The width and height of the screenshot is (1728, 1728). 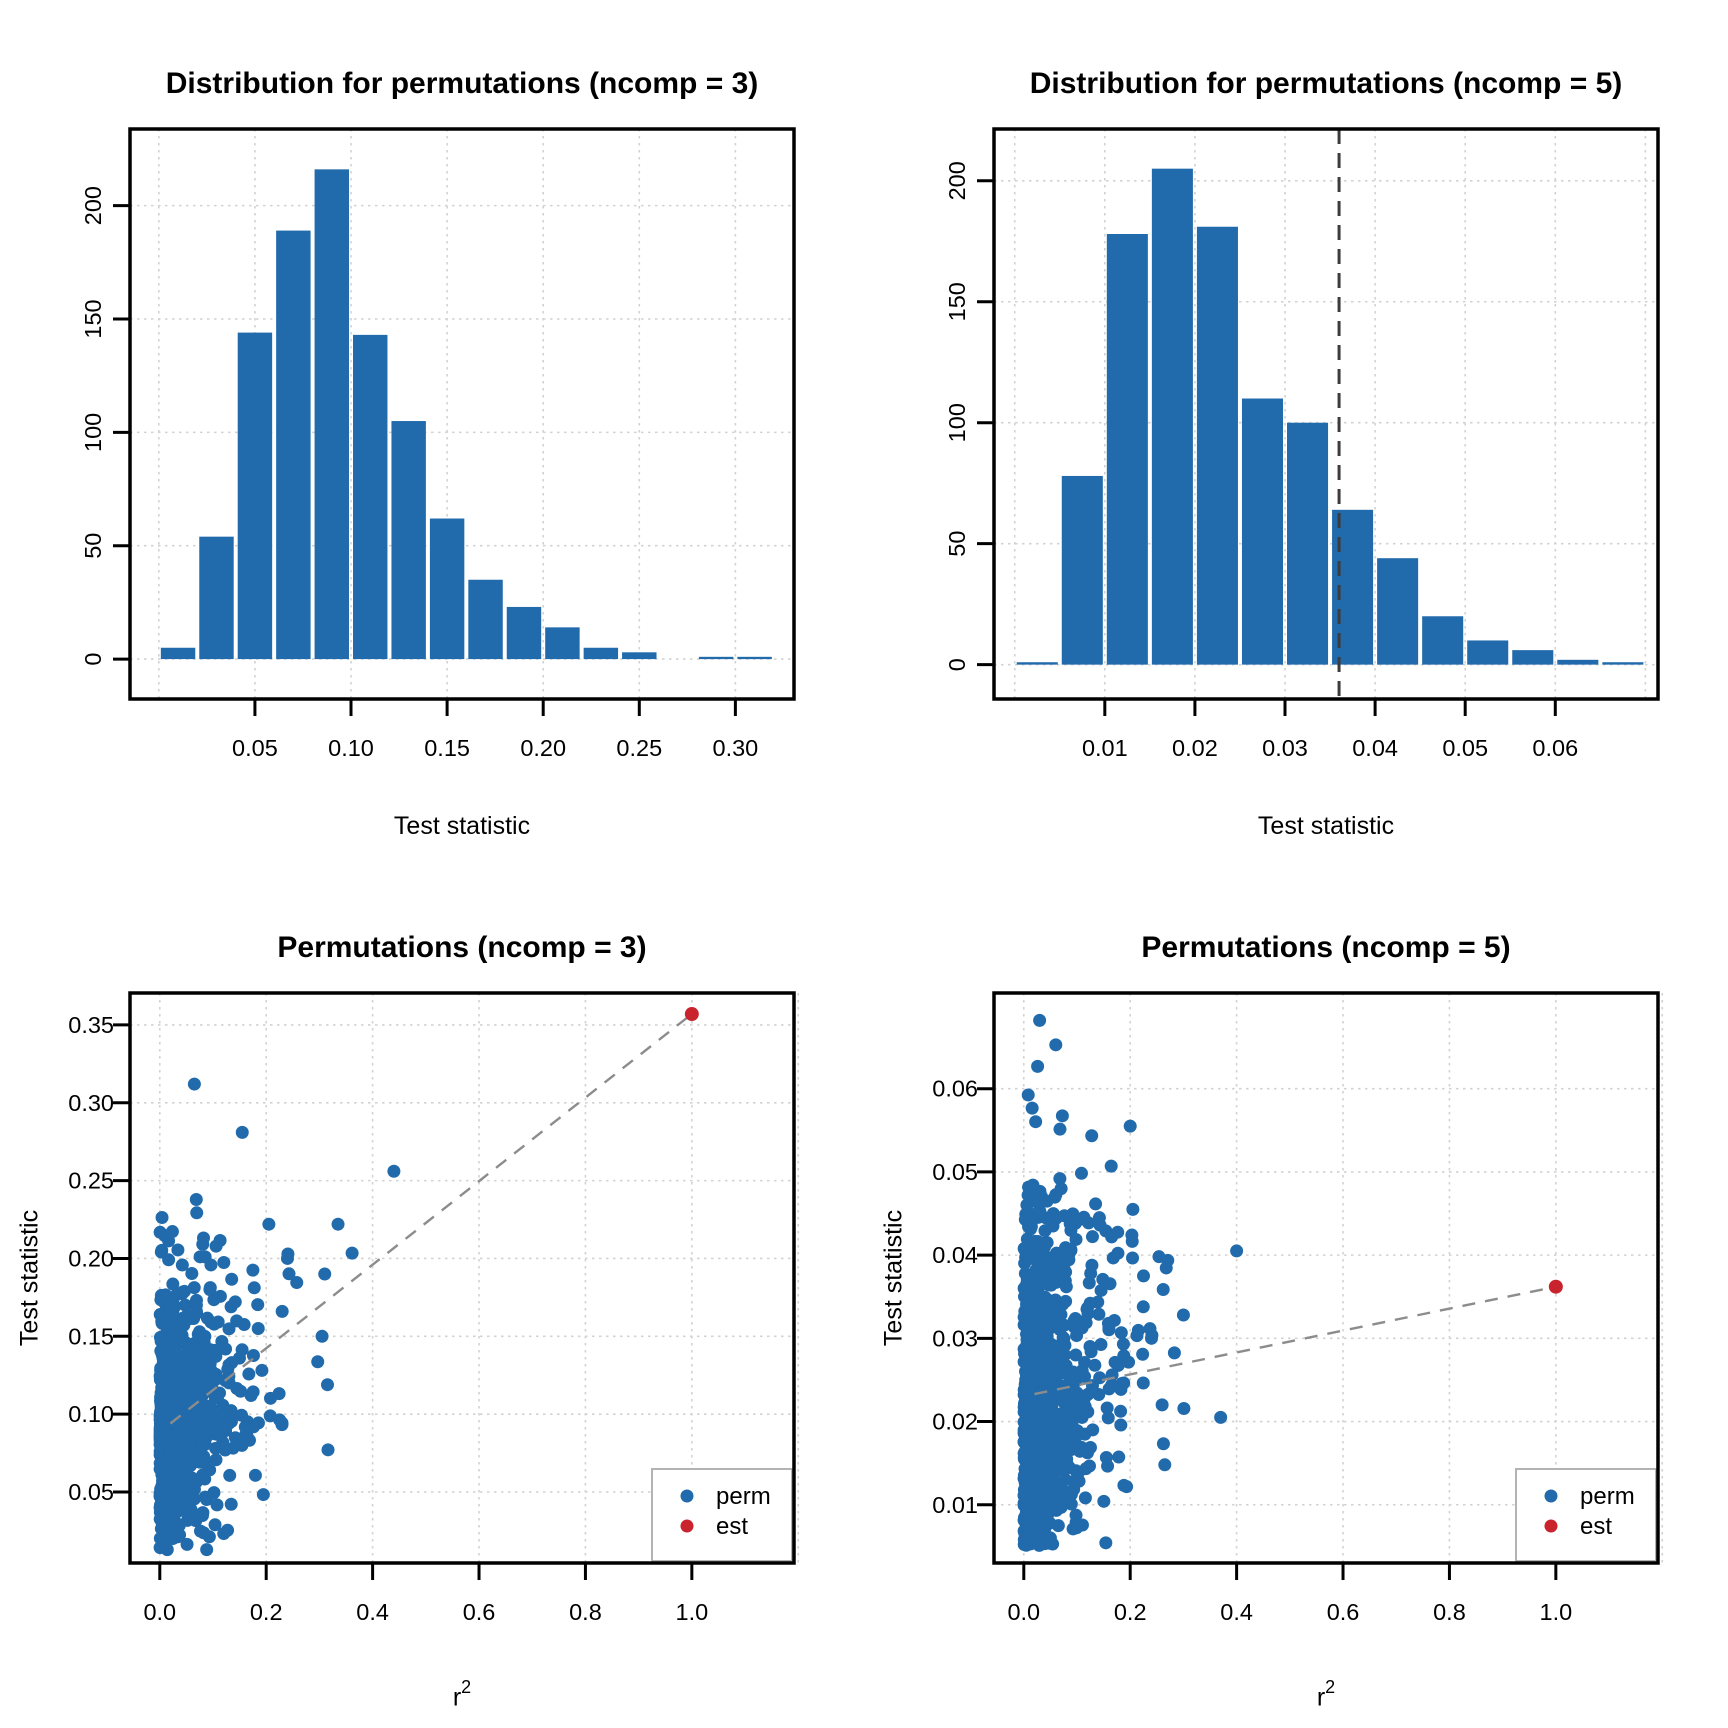 What do you see at coordinates (351, 748) in the screenshot?
I see `x-tick-label: 0.10` at bounding box center [351, 748].